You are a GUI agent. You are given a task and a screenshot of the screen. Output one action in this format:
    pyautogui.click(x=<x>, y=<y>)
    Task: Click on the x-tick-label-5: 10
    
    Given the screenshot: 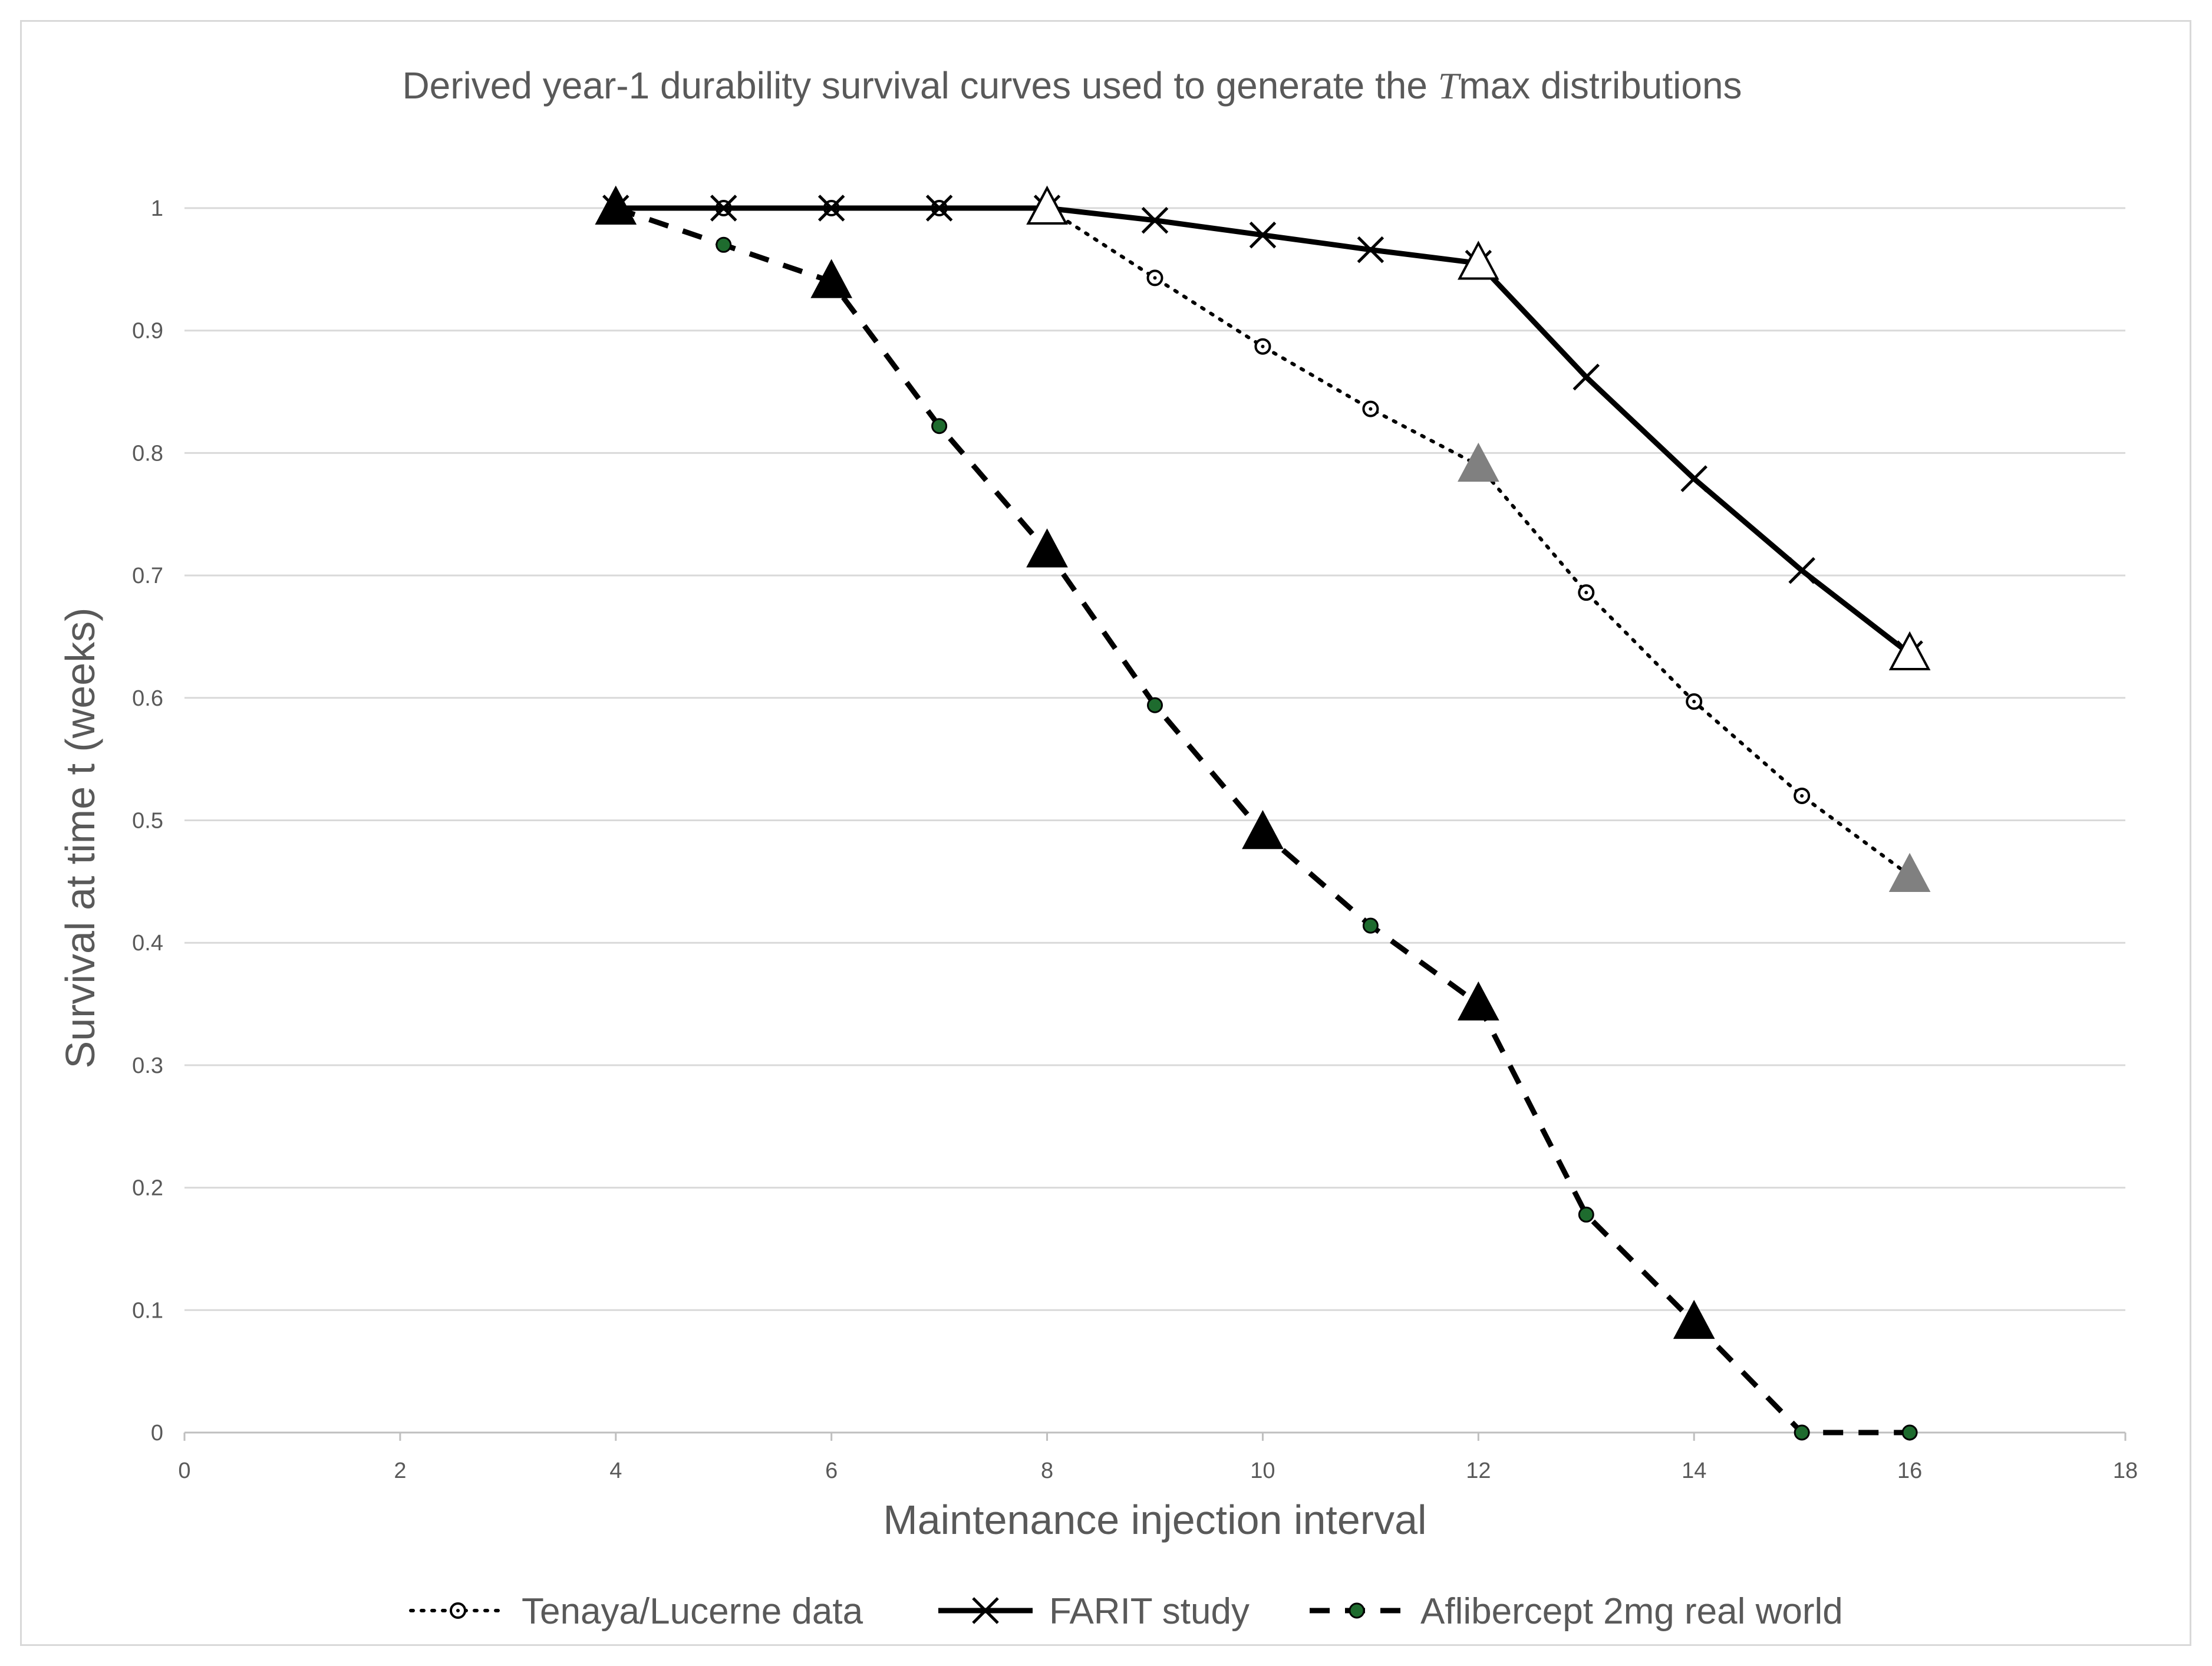 What is the action you would take?
    pyautogui.click(x=1263, y=1470)
    